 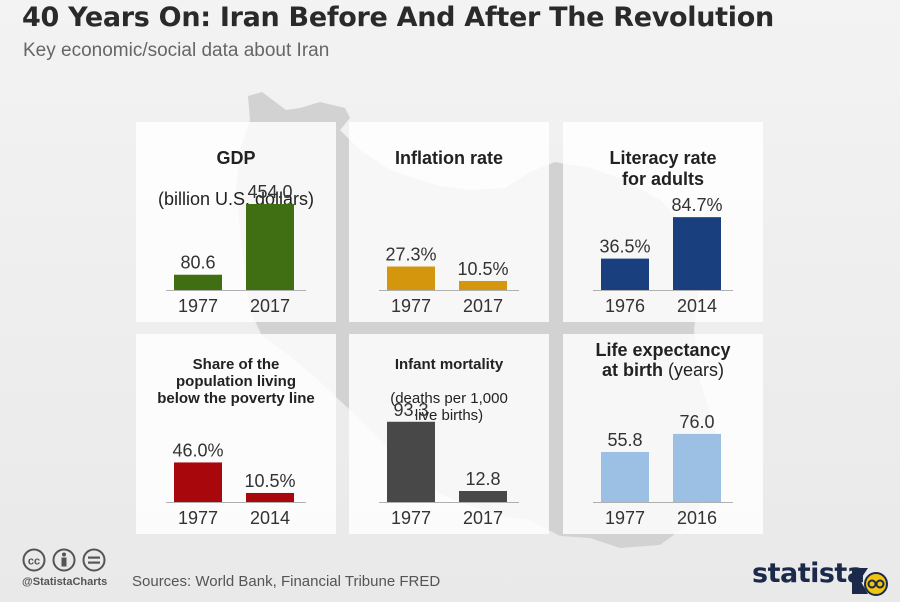 I want to click on statista-logo-icon, so click(x=870, y=582).